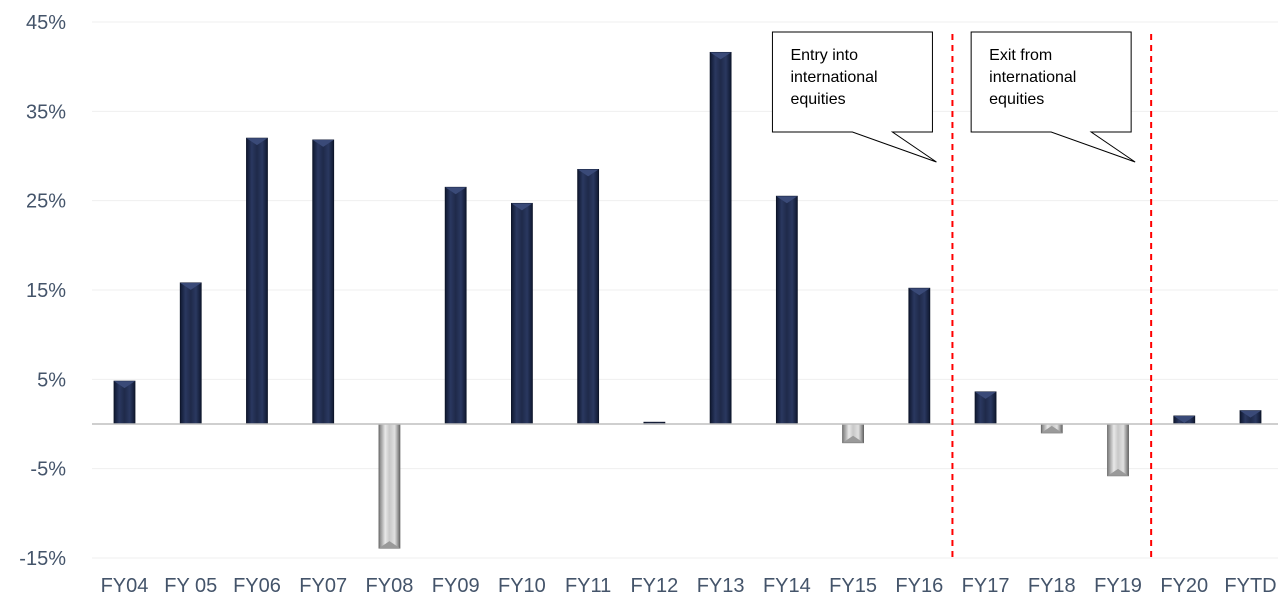 The width and height of the screenshot is (1288, 608). What do you see at coordinates (522, 586) in the screenshot?
I see `x-tick-label: FY10` at bounding box center [522, 586].